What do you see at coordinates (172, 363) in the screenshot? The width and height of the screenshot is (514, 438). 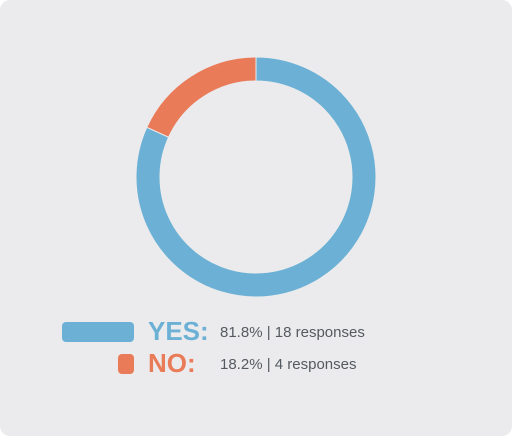 I see `legend-label: NO:` at bounding box center [172, 363].